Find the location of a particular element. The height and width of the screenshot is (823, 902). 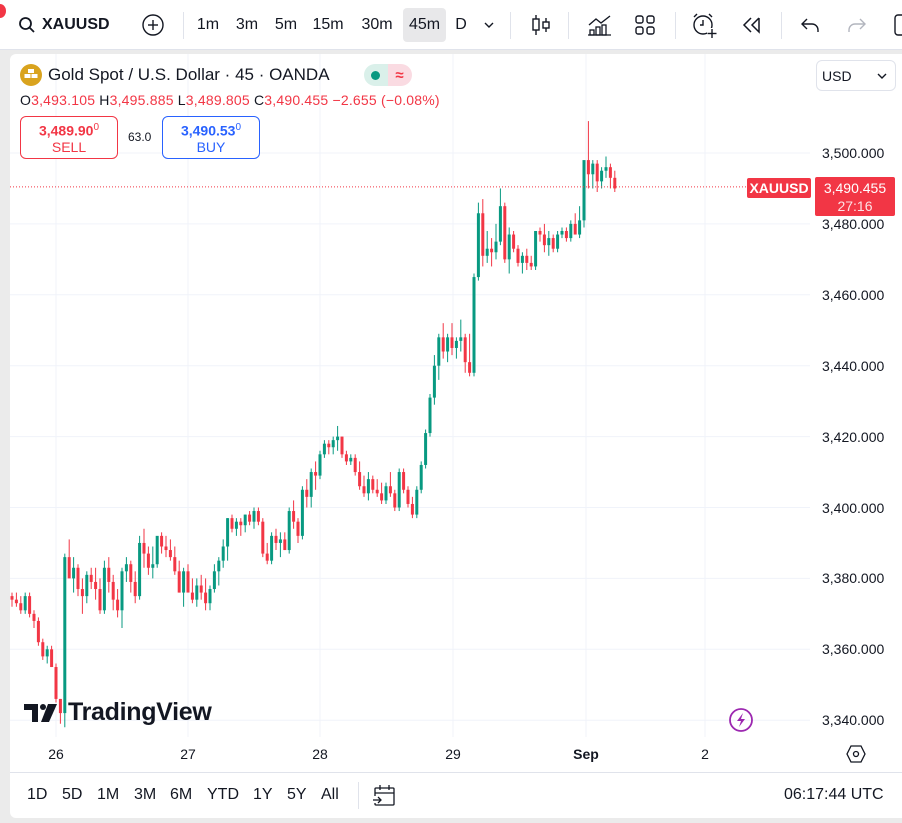

top-toolbar: XAUUSD 1m 3m 5m 15m 30m 45m D is located at coordinates (451, 25).